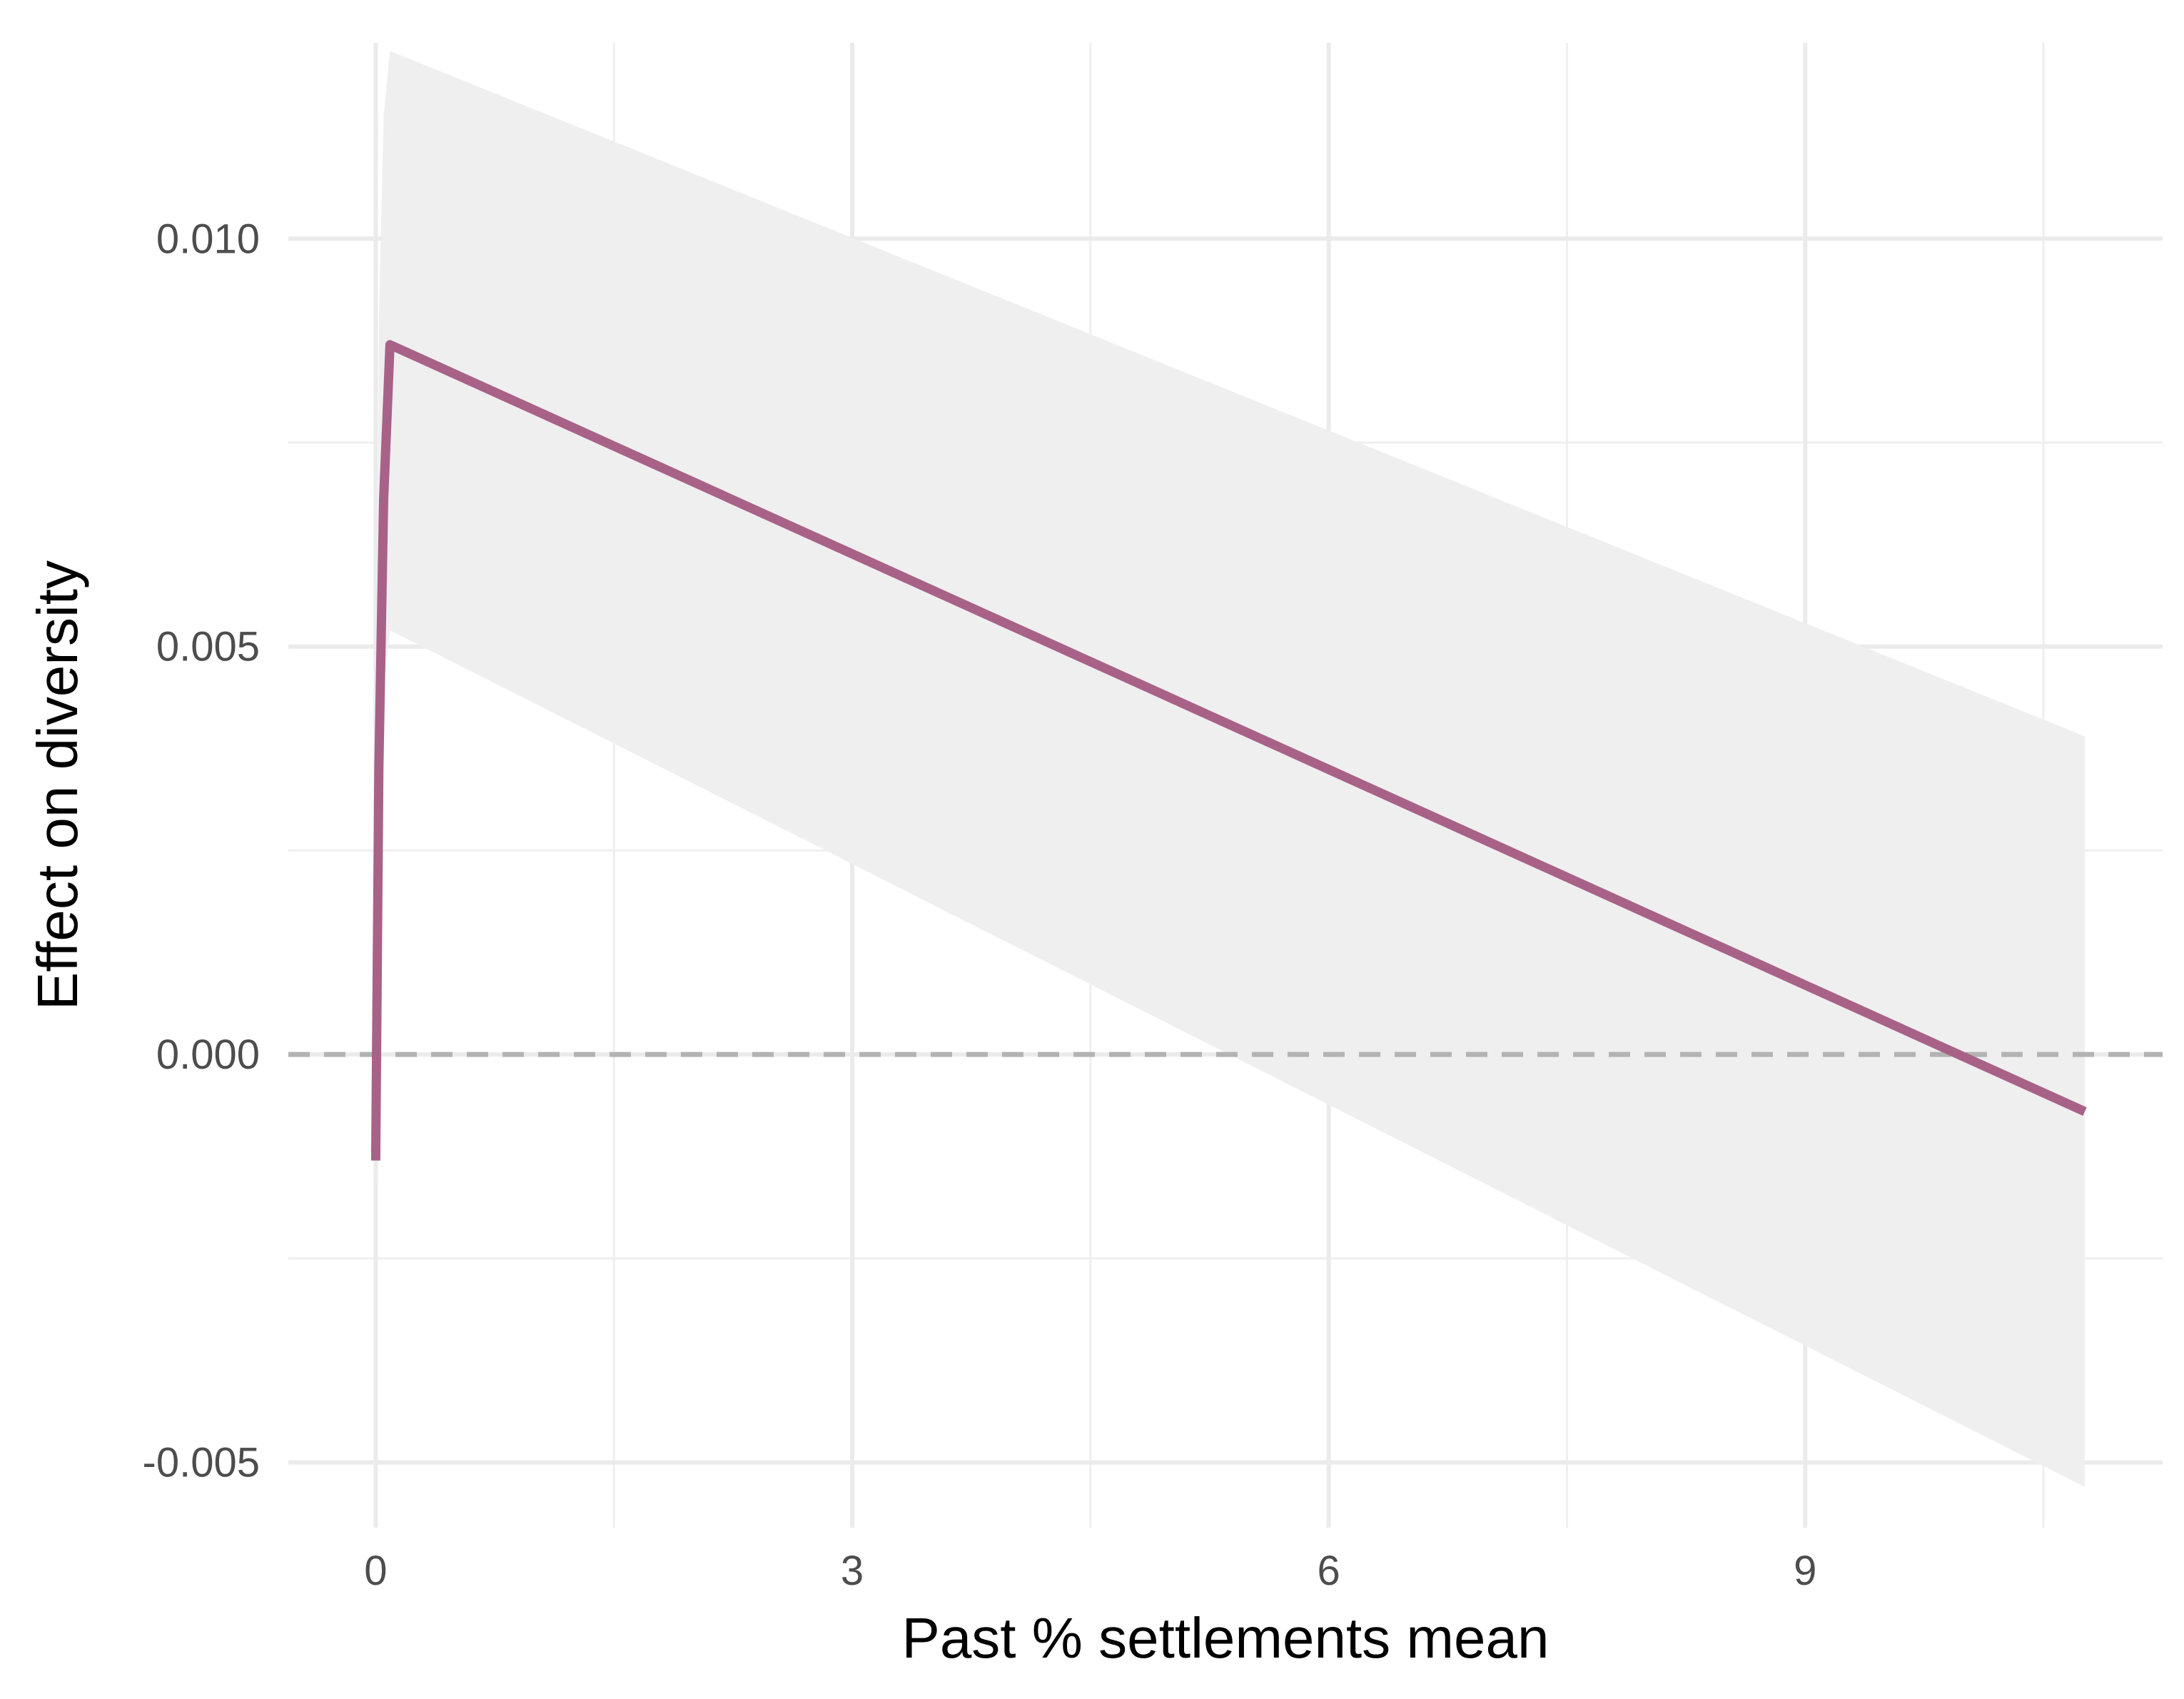 This screenshot has width=2184, height=1699. What do you see at coordinates (1225, 1638) in the screenshot?
I see `x-axis-title: Past % settlements mean` at bounding box center [1225, 1638].